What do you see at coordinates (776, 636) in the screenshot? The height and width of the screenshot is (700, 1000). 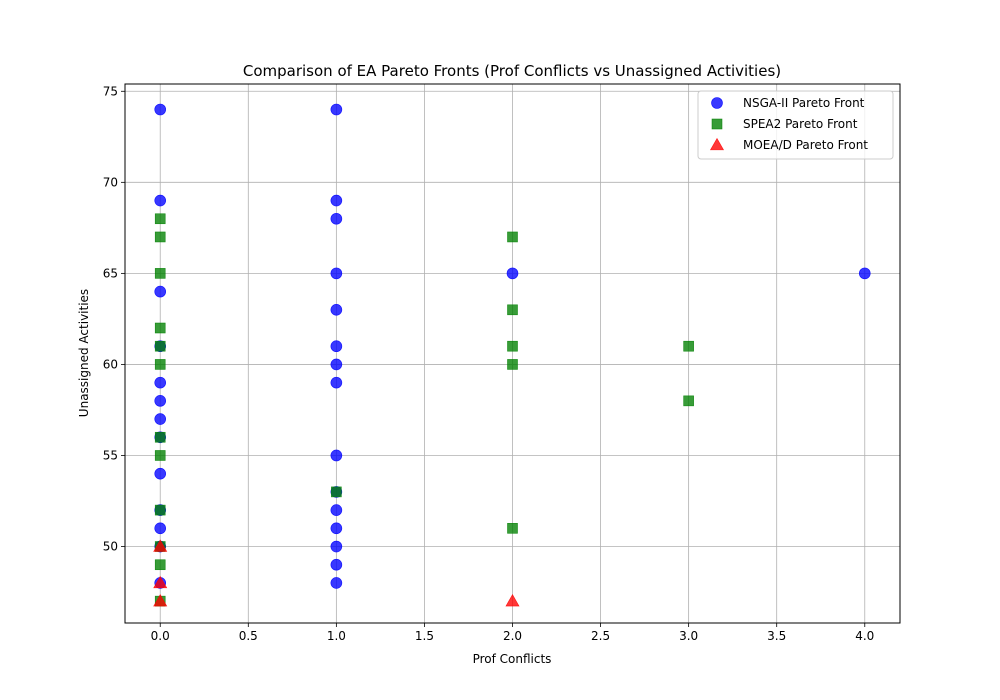 I see `x-tick-label: 3.5` at bounding box center [776, 636].